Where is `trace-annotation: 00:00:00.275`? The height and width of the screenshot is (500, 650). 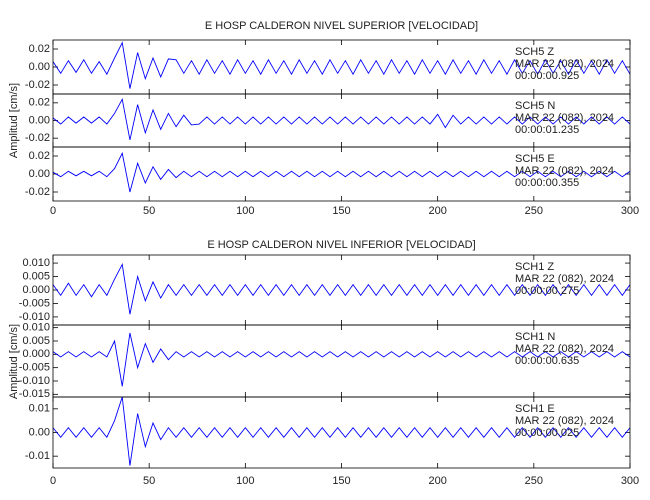 trace-annotation: 00:00:00.275 is located at coordinates (547, 291).